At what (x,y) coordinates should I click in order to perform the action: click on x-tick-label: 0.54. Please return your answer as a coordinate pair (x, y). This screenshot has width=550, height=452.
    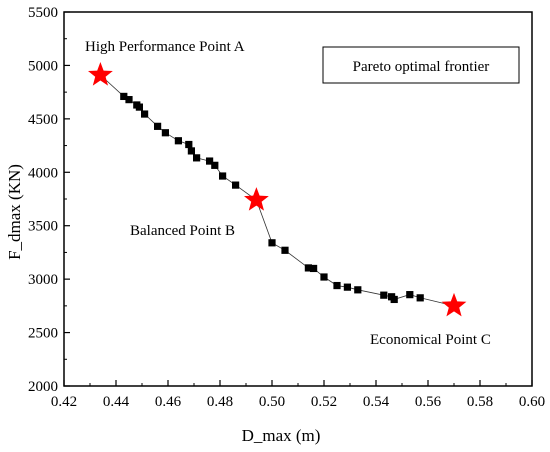
    Looking at the image, I should click on (376, 402).